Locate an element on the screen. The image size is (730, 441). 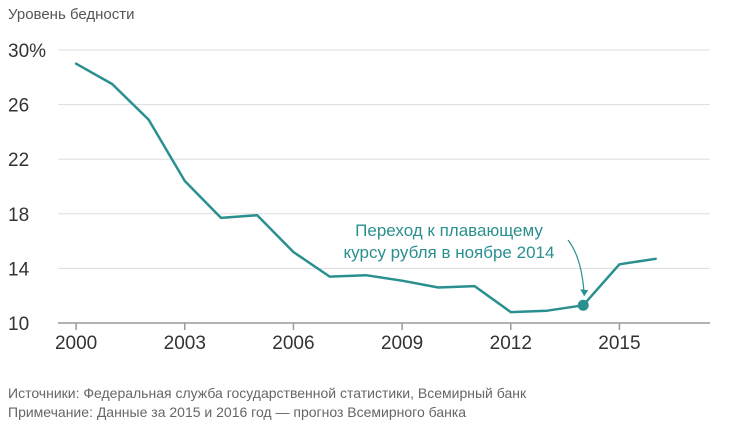
x-tick-label: 2000 is located at coordinates (76, 343).